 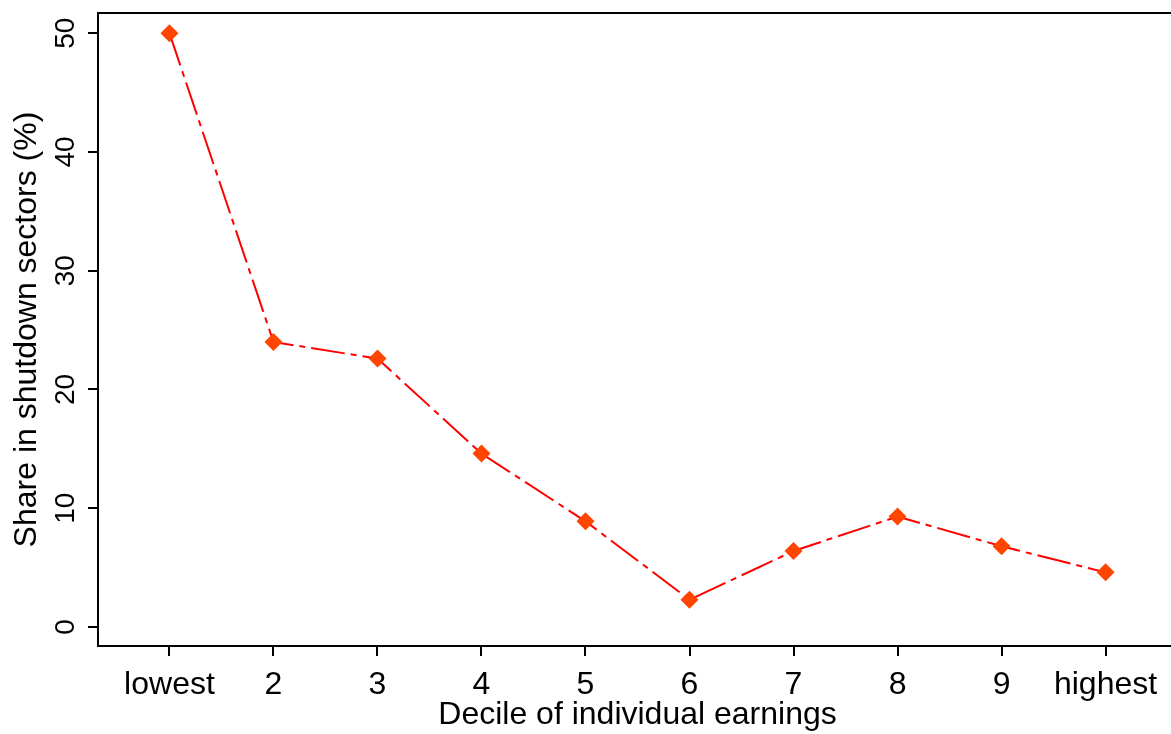 I want to click on x-tick-label: lowest, so click(x=169, y=683).